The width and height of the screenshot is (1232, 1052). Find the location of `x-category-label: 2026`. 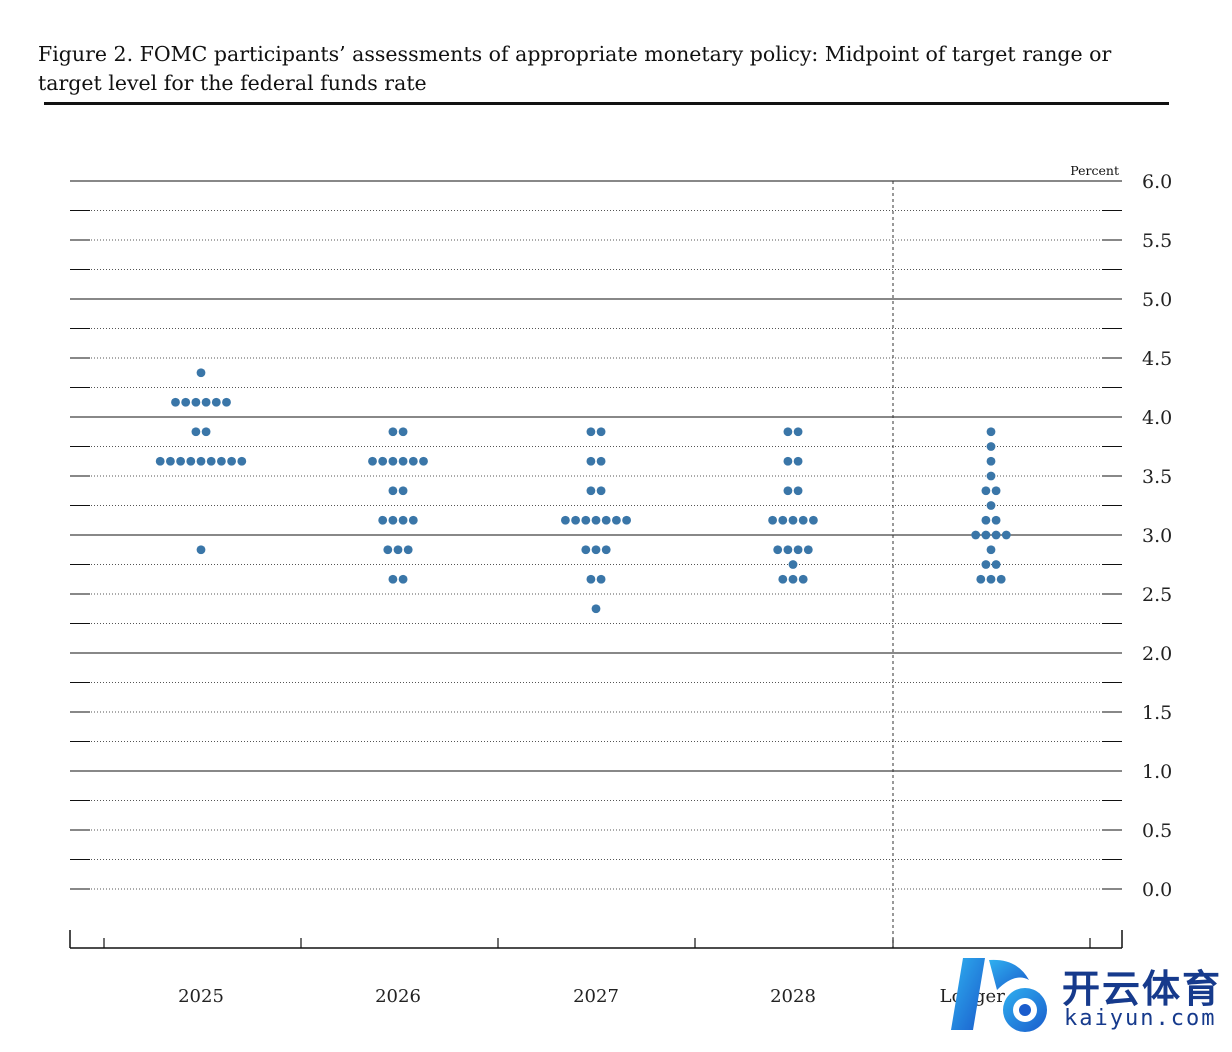

x-category-label: 2026 is located at coordinates (398, 996).